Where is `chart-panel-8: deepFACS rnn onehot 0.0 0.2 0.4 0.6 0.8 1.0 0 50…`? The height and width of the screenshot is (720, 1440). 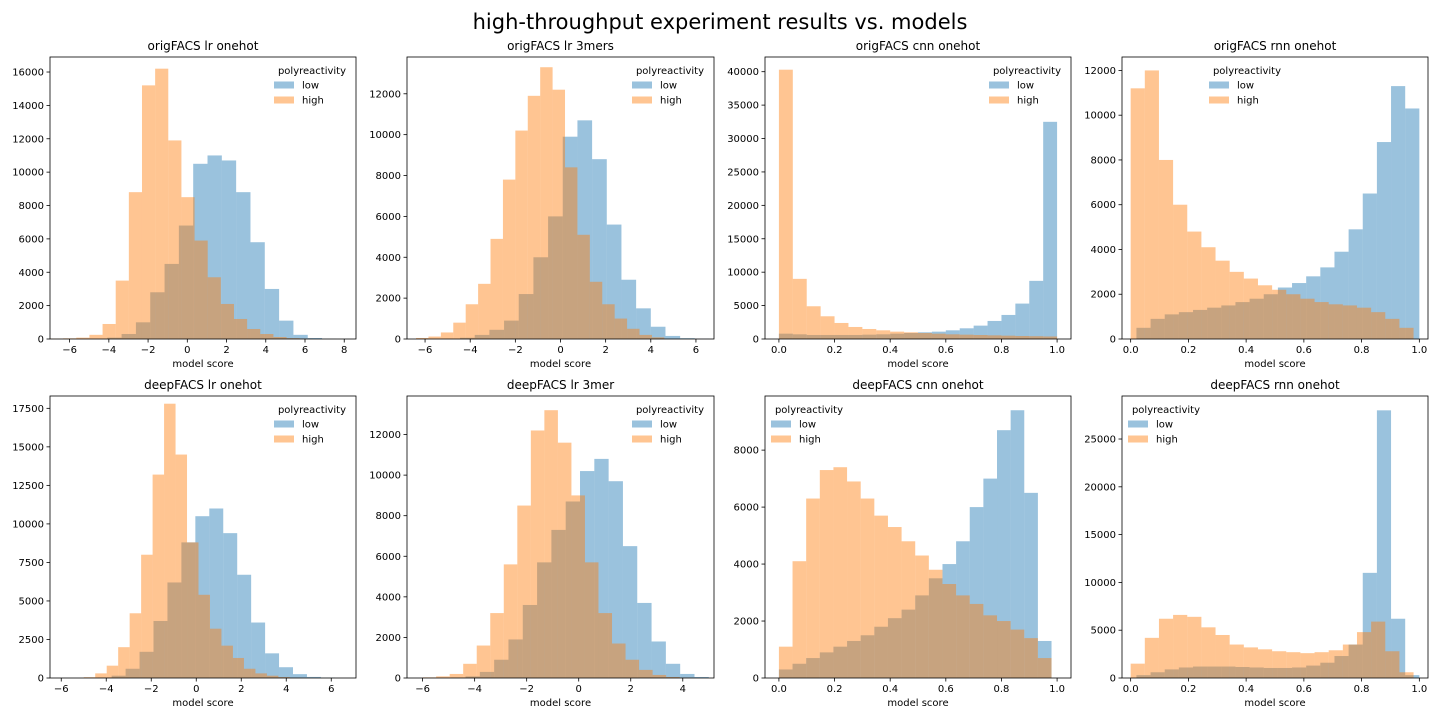
chart-panel-8: deepFACS rnn onehot 0.0 0.2 0.4 0.6 0.8 1.0 0 50… is located at coordinates (1256, 543).